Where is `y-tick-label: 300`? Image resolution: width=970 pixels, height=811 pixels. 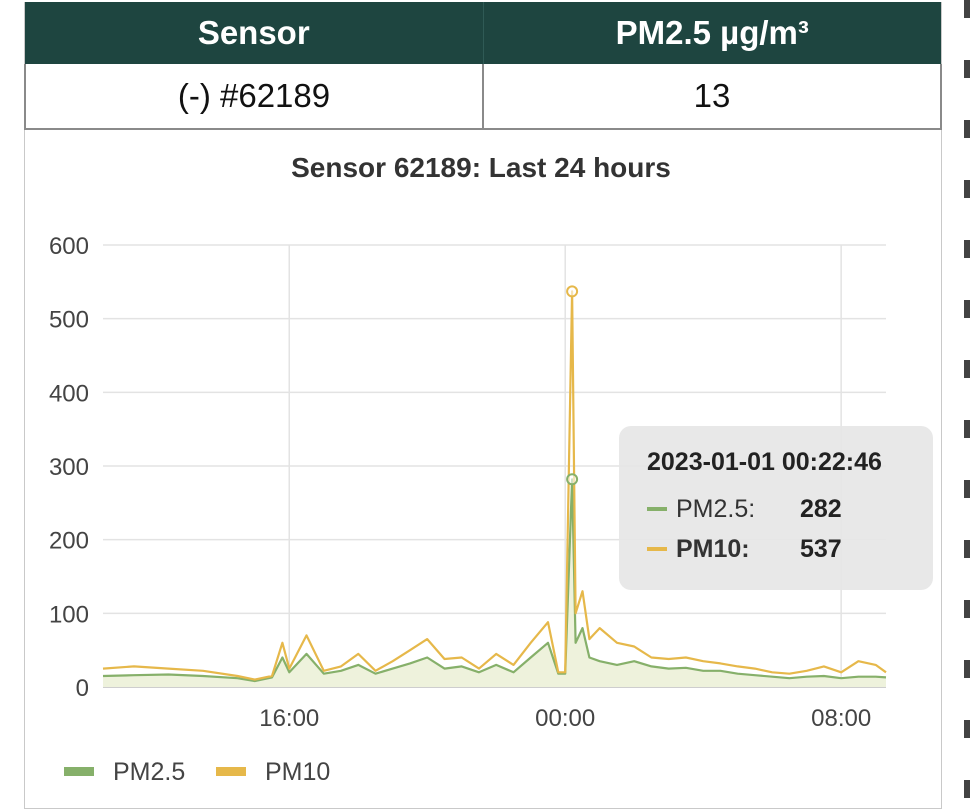 y-tick-label: 300 is located at coordinates (69, 467).